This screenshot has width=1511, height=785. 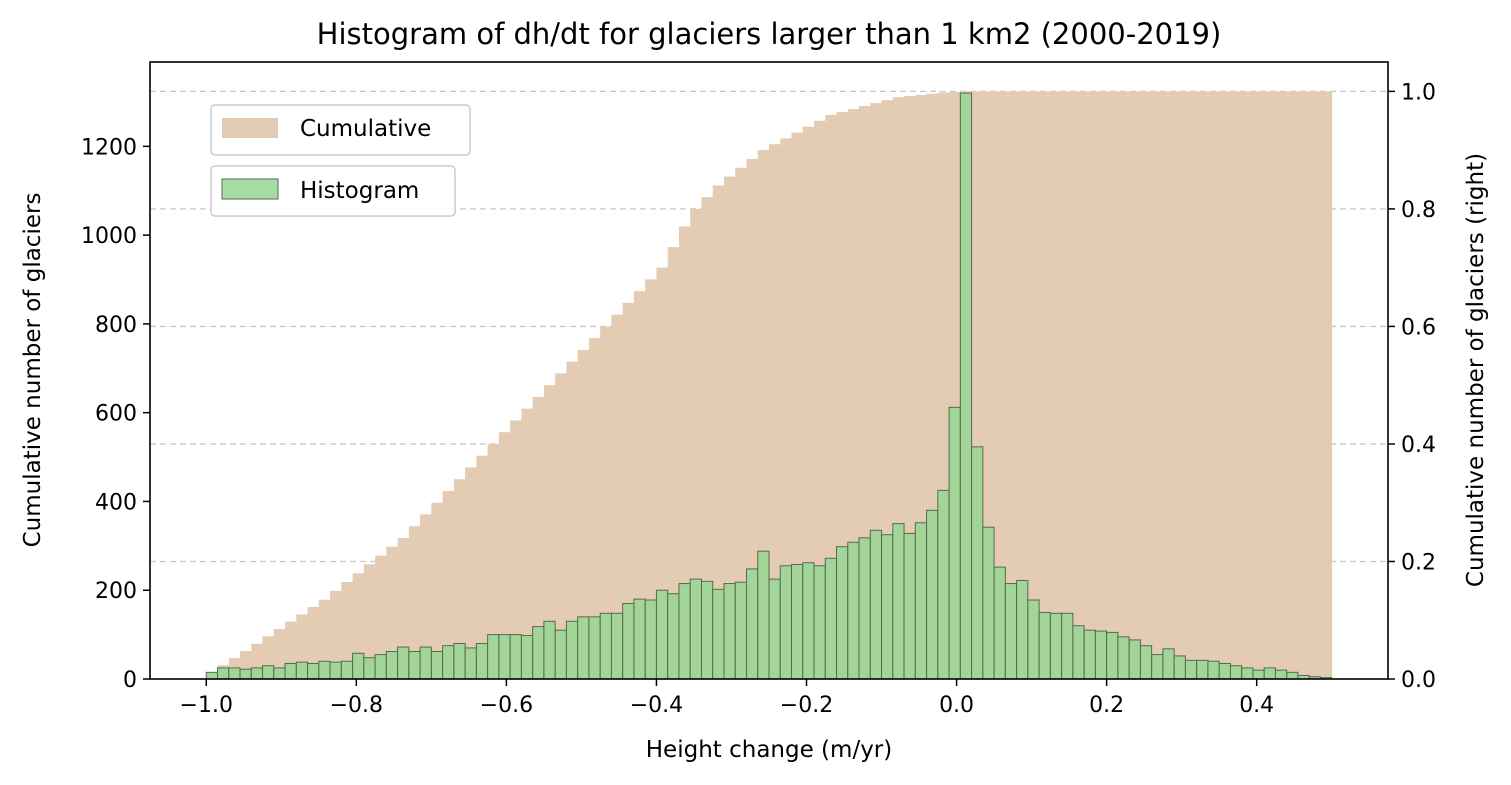 I want to click on y-axis-ticks-right: 0.0 0.2 0.4 0.6 0.8 1.0, so click(x=1412, y=386).